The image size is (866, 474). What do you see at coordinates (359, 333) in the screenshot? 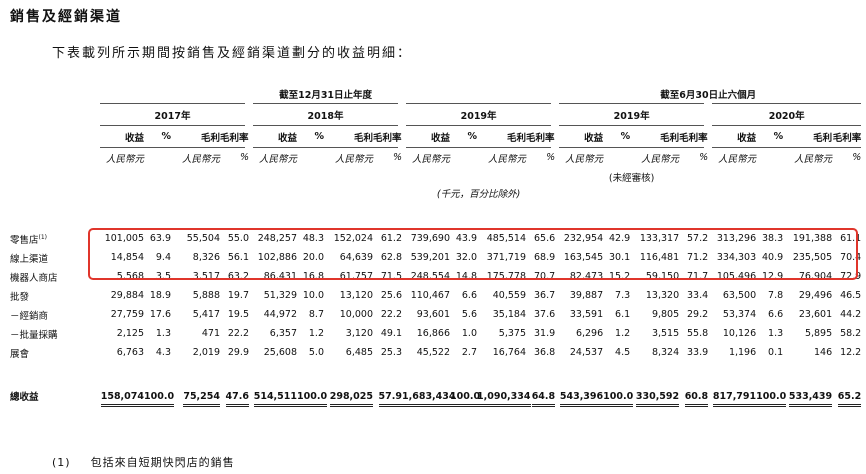
I see `data-cell: 3,120` at bounding box center [359, 333].